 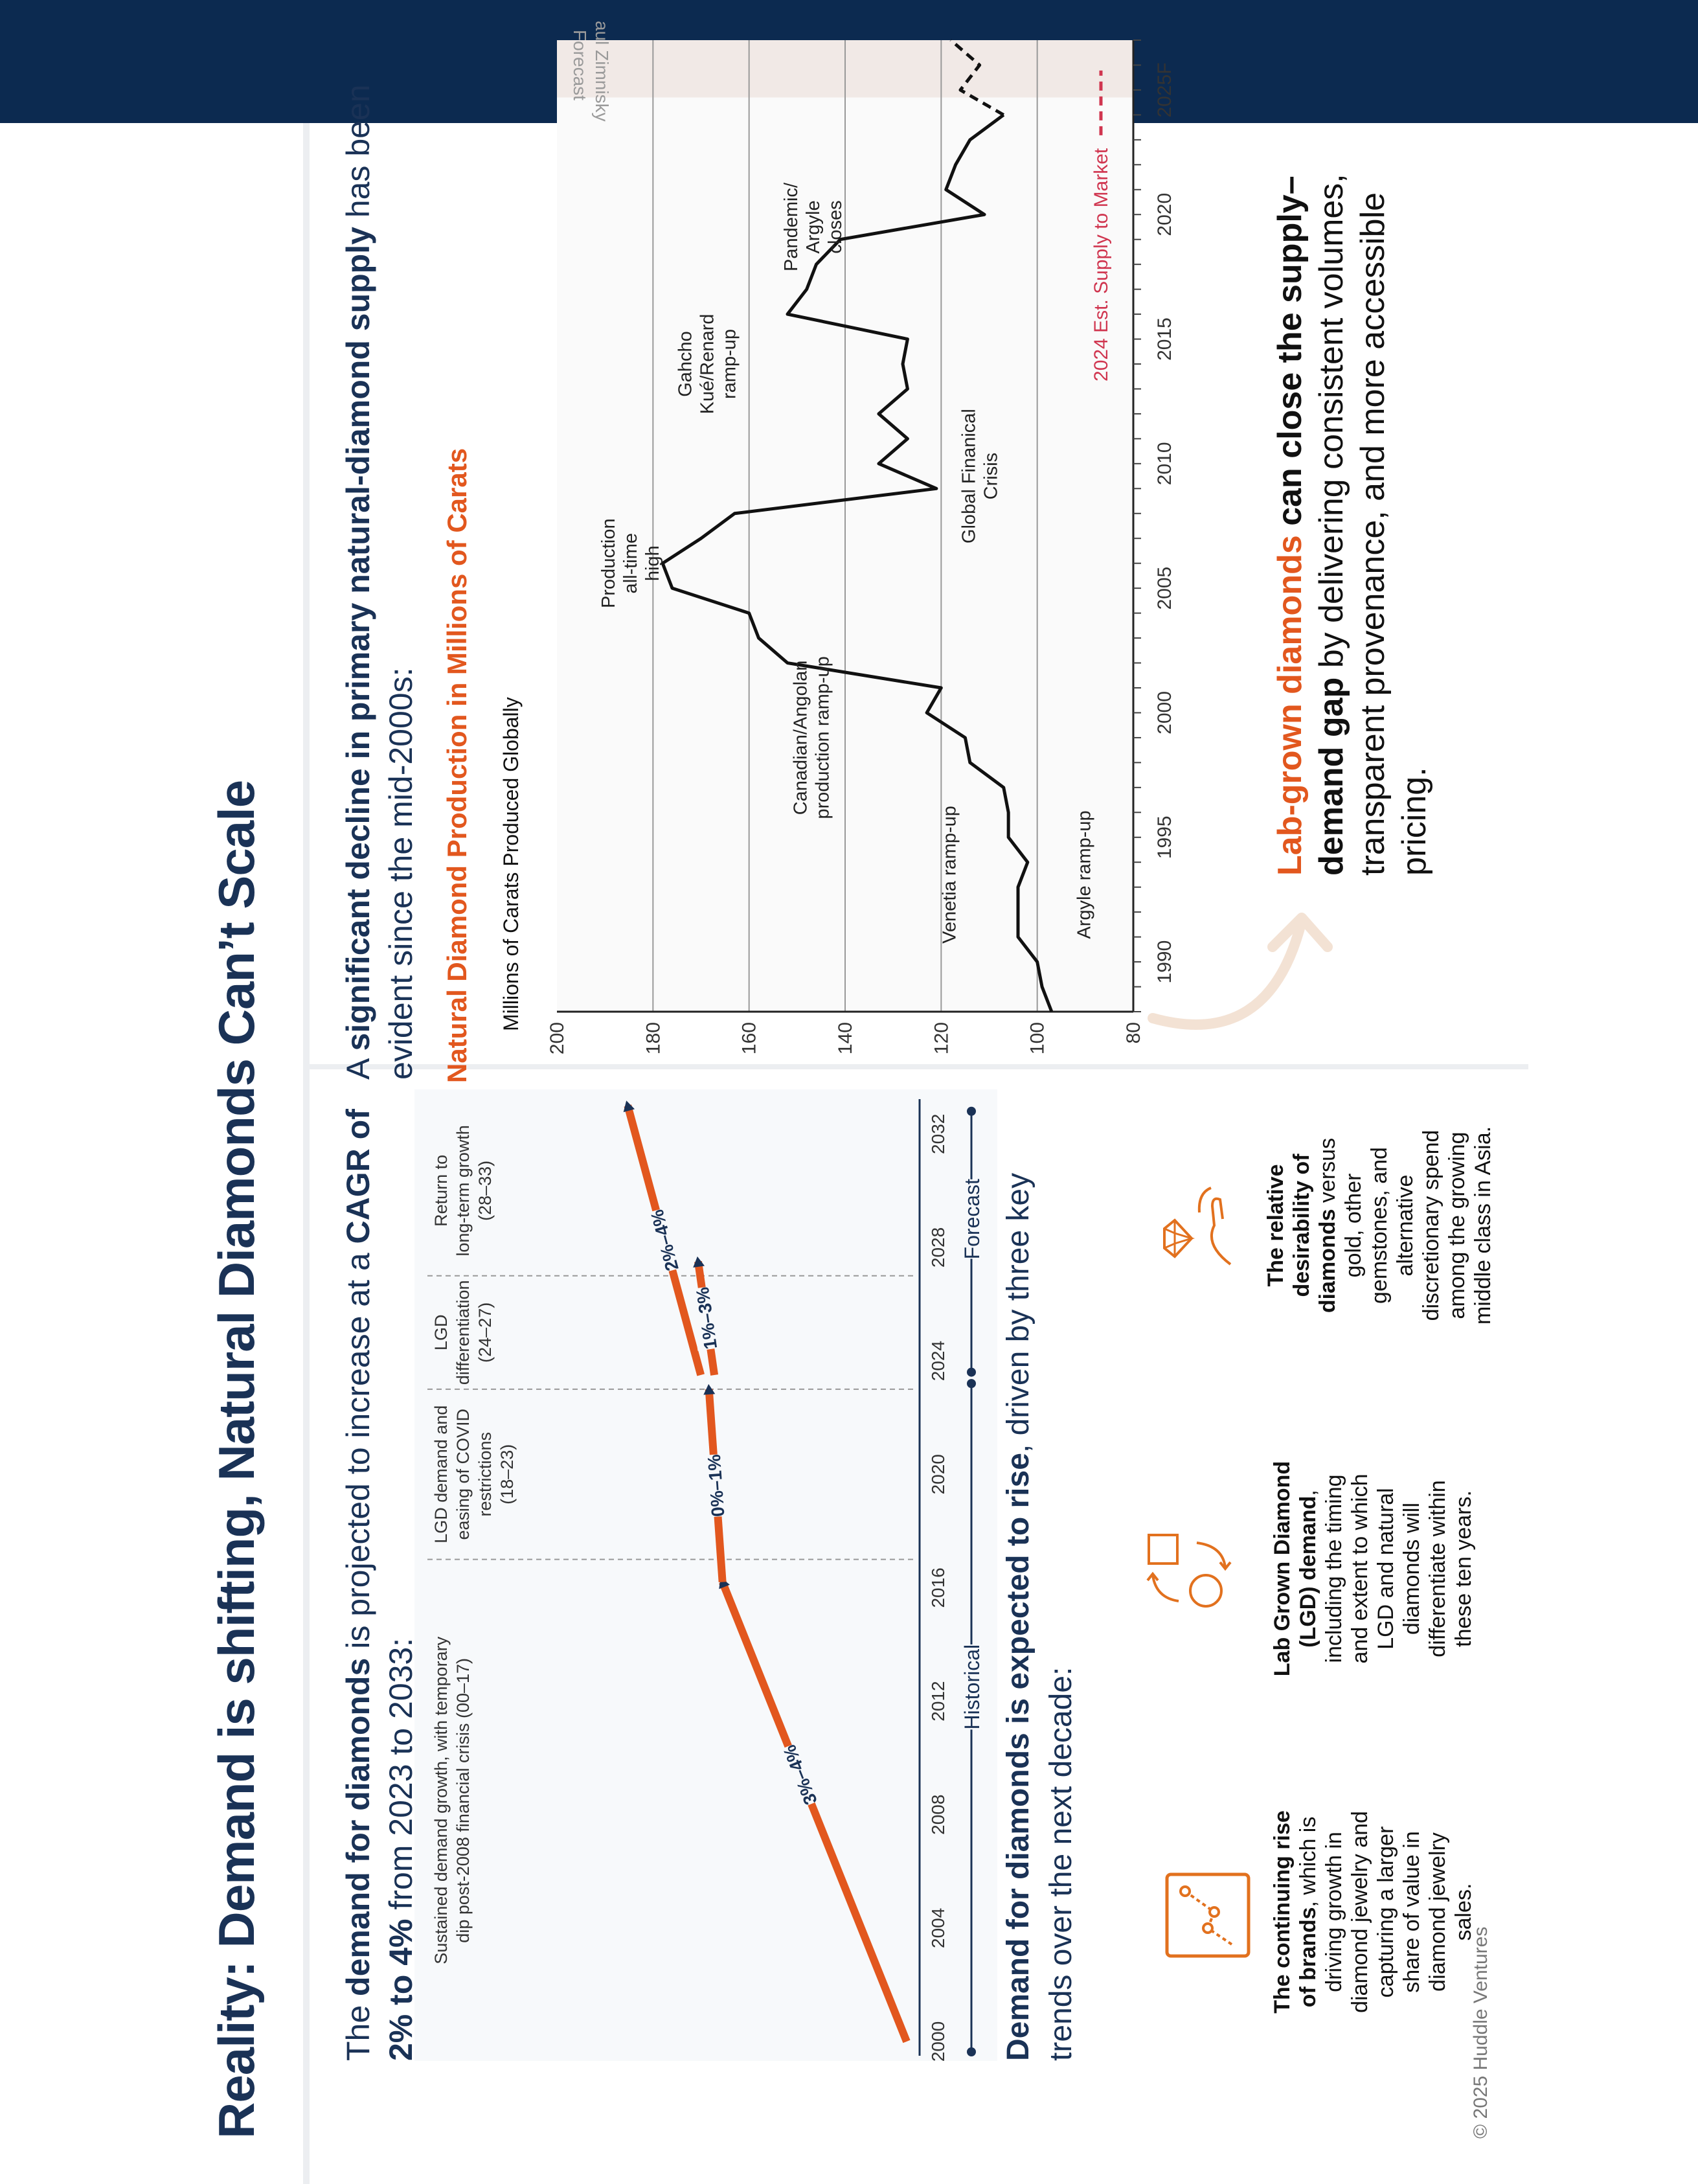 What do you see at coordinates (845, 1038) in the screenshot?
I see `supply-y-tick: 140` at bounding box center [845, 1038].